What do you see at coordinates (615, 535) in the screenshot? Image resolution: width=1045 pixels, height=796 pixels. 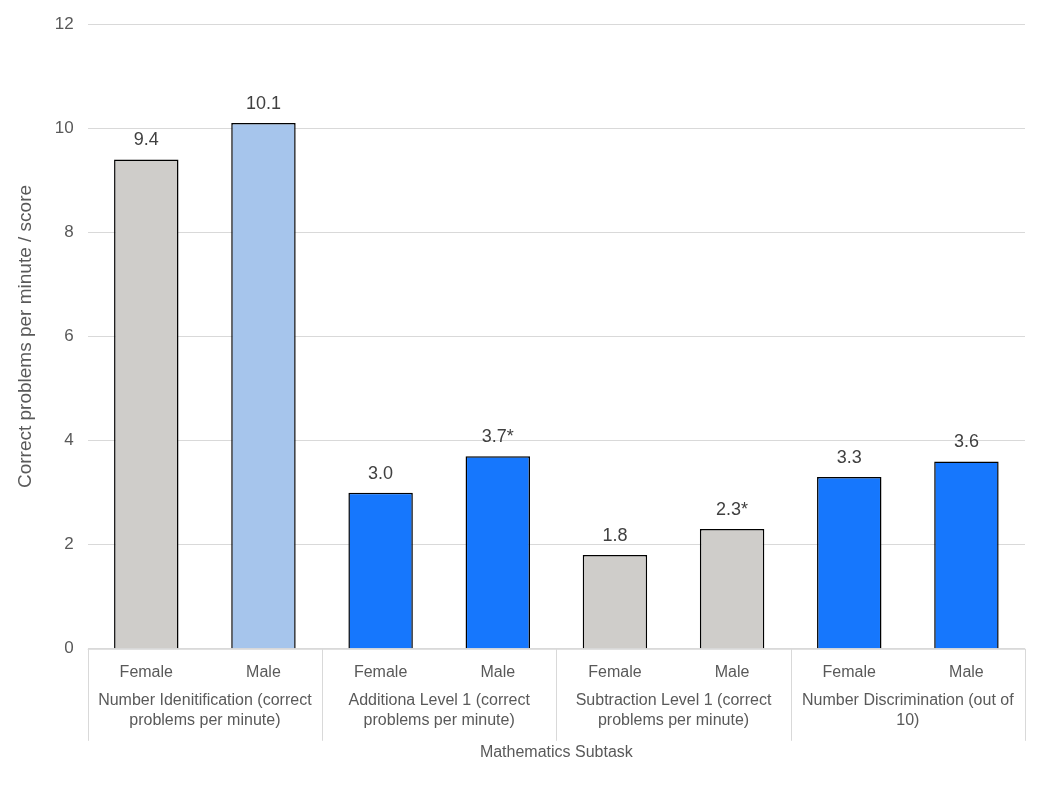 I see `data-label: 1.8` at bounding box center [615, 535].